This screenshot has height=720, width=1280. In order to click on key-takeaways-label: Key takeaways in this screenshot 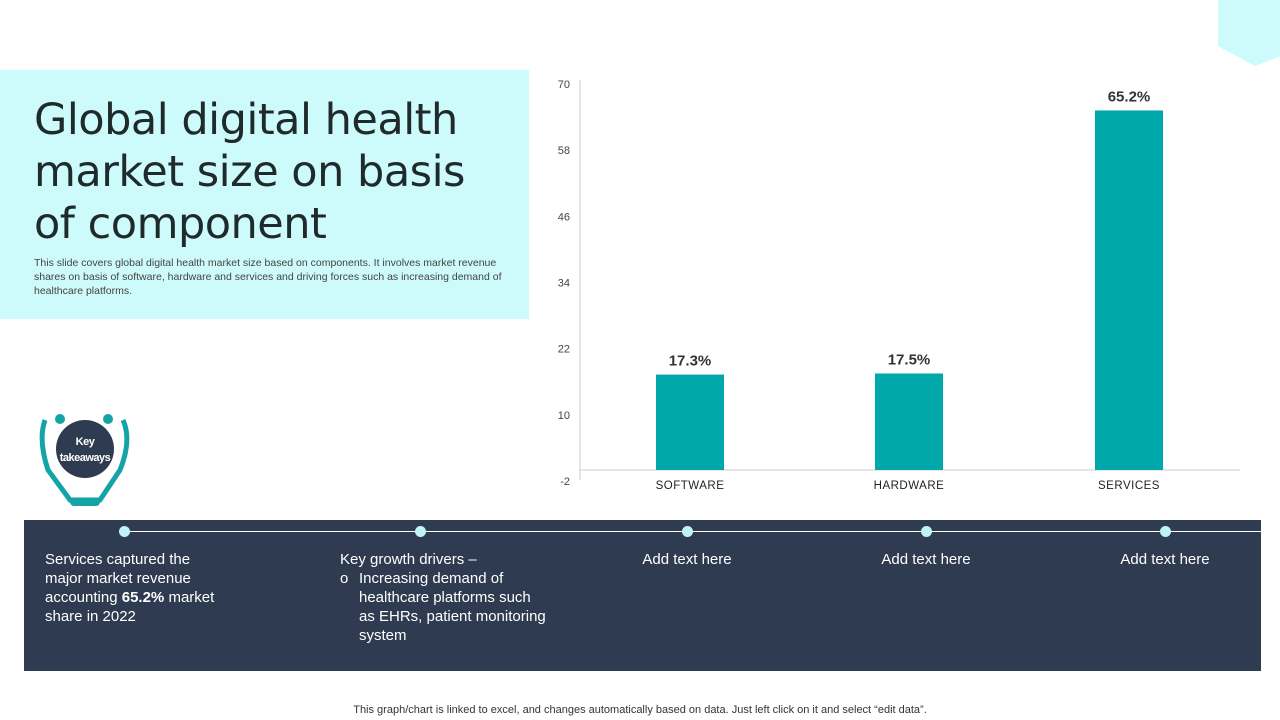, I will do `click(85, 450)`.